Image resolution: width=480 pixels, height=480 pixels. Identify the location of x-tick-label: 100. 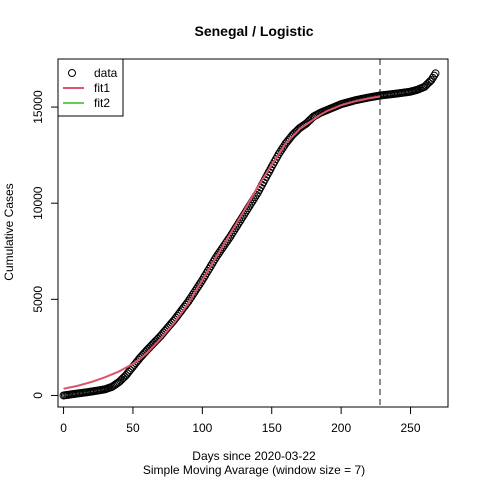
(202, 428).